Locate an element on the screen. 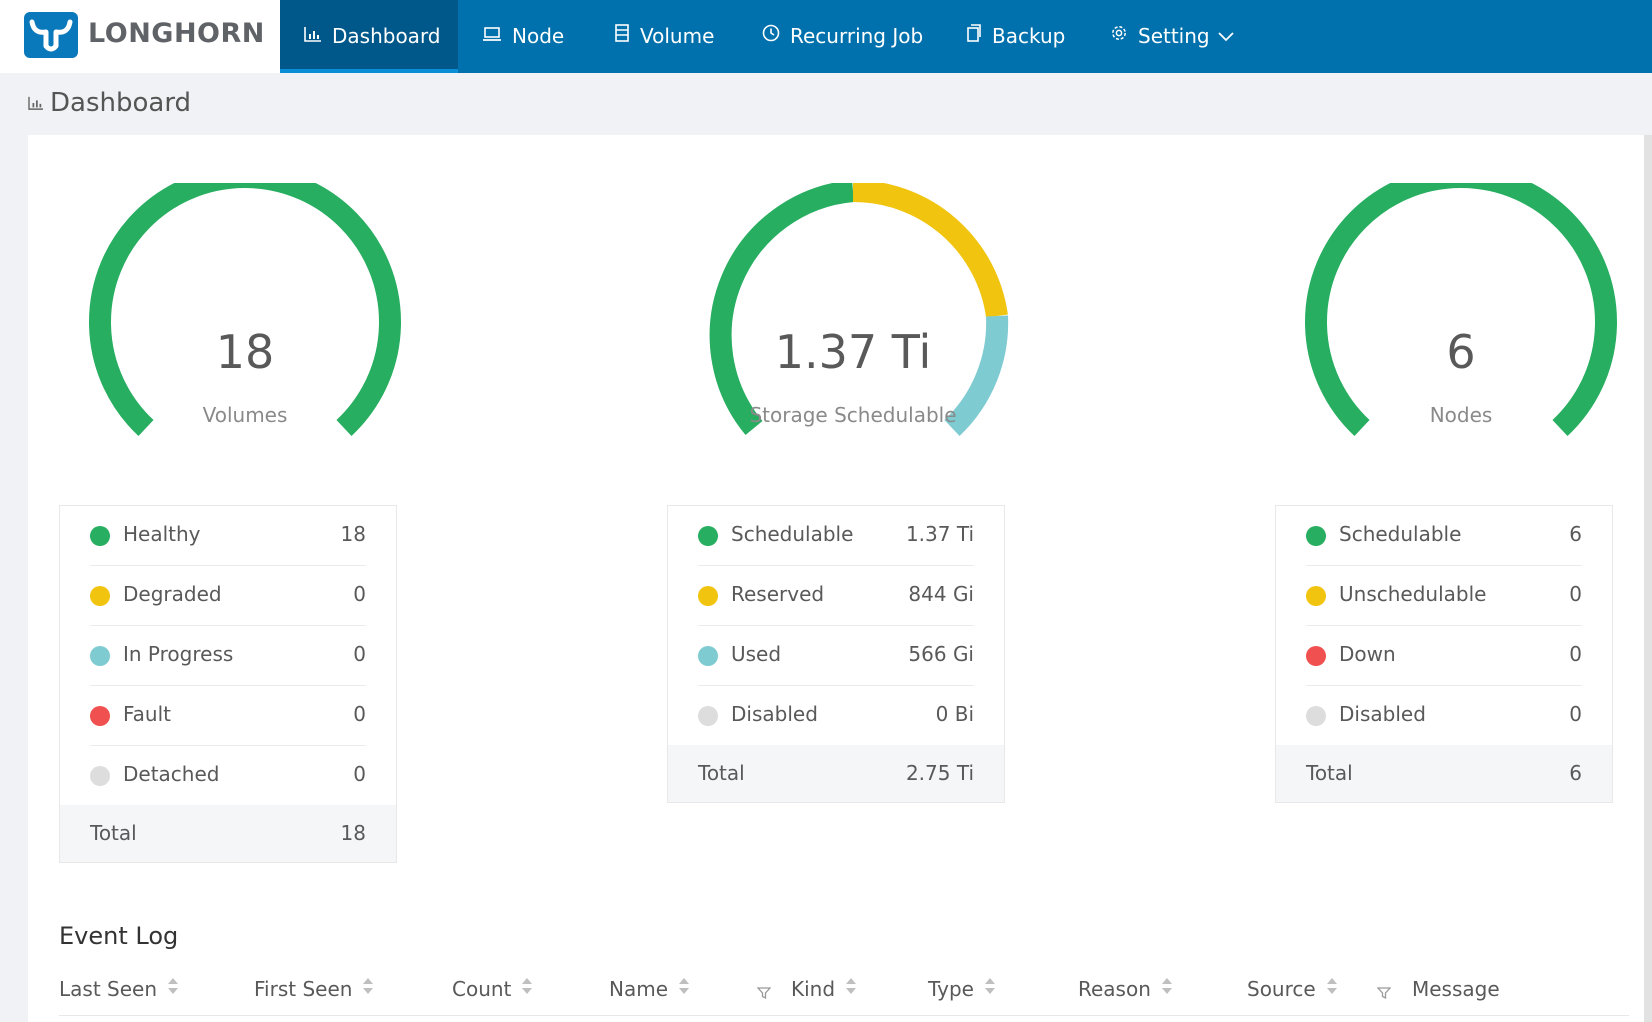  nav-recurring-job: Recurring Job is located at coordinates (842, 36).